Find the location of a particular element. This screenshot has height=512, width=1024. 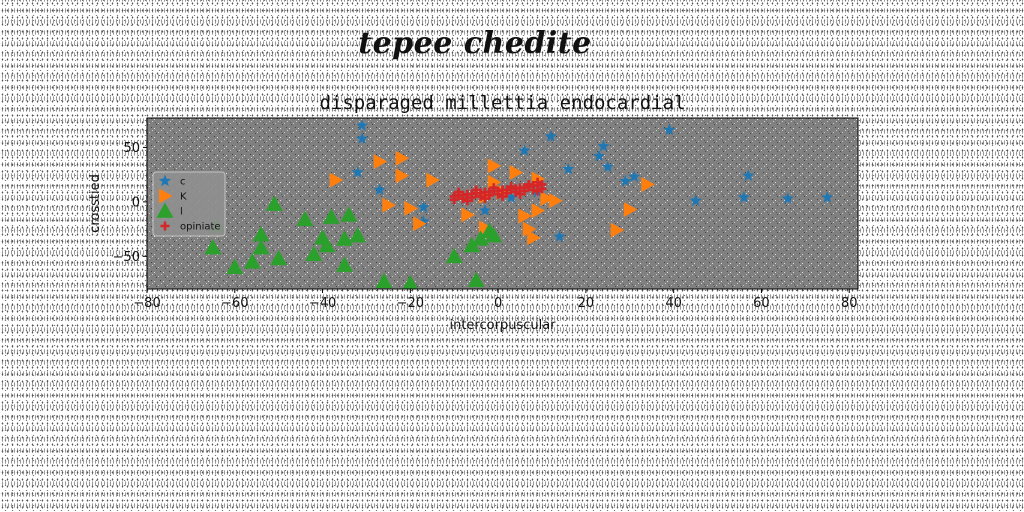

legend-box is located at coordinates (189, 204).